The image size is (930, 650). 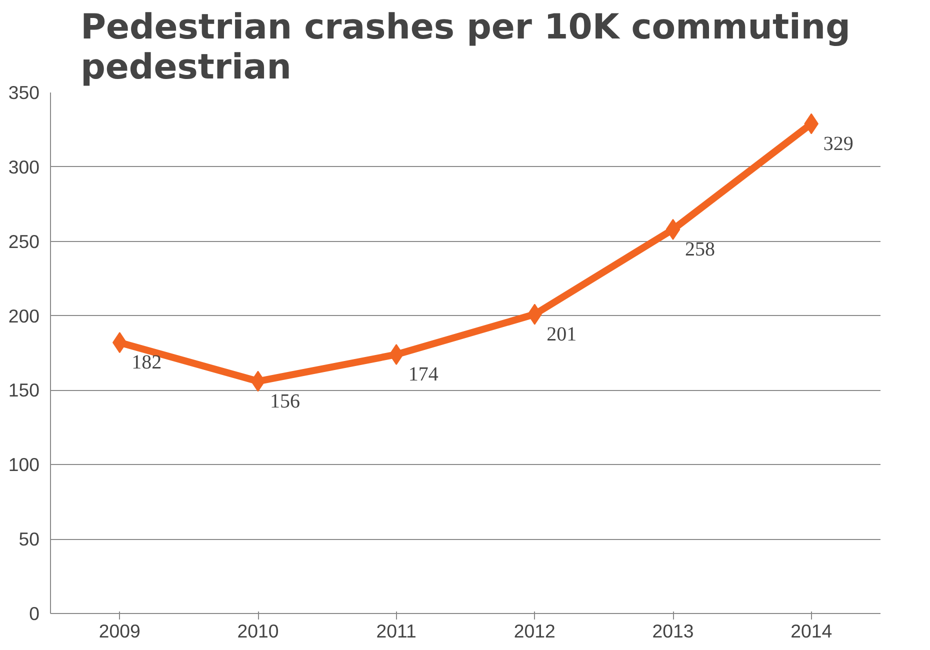 I want to click on data-label: 182, so click(x=147, y=363).